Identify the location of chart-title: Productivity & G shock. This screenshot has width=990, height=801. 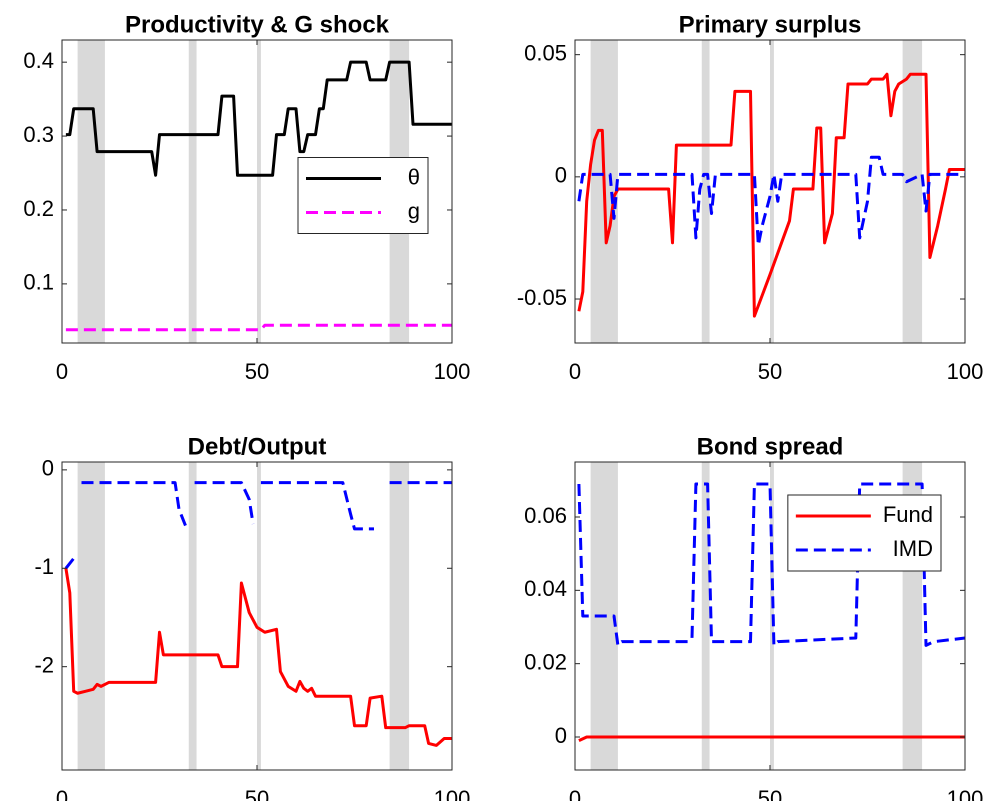
(257, 24).